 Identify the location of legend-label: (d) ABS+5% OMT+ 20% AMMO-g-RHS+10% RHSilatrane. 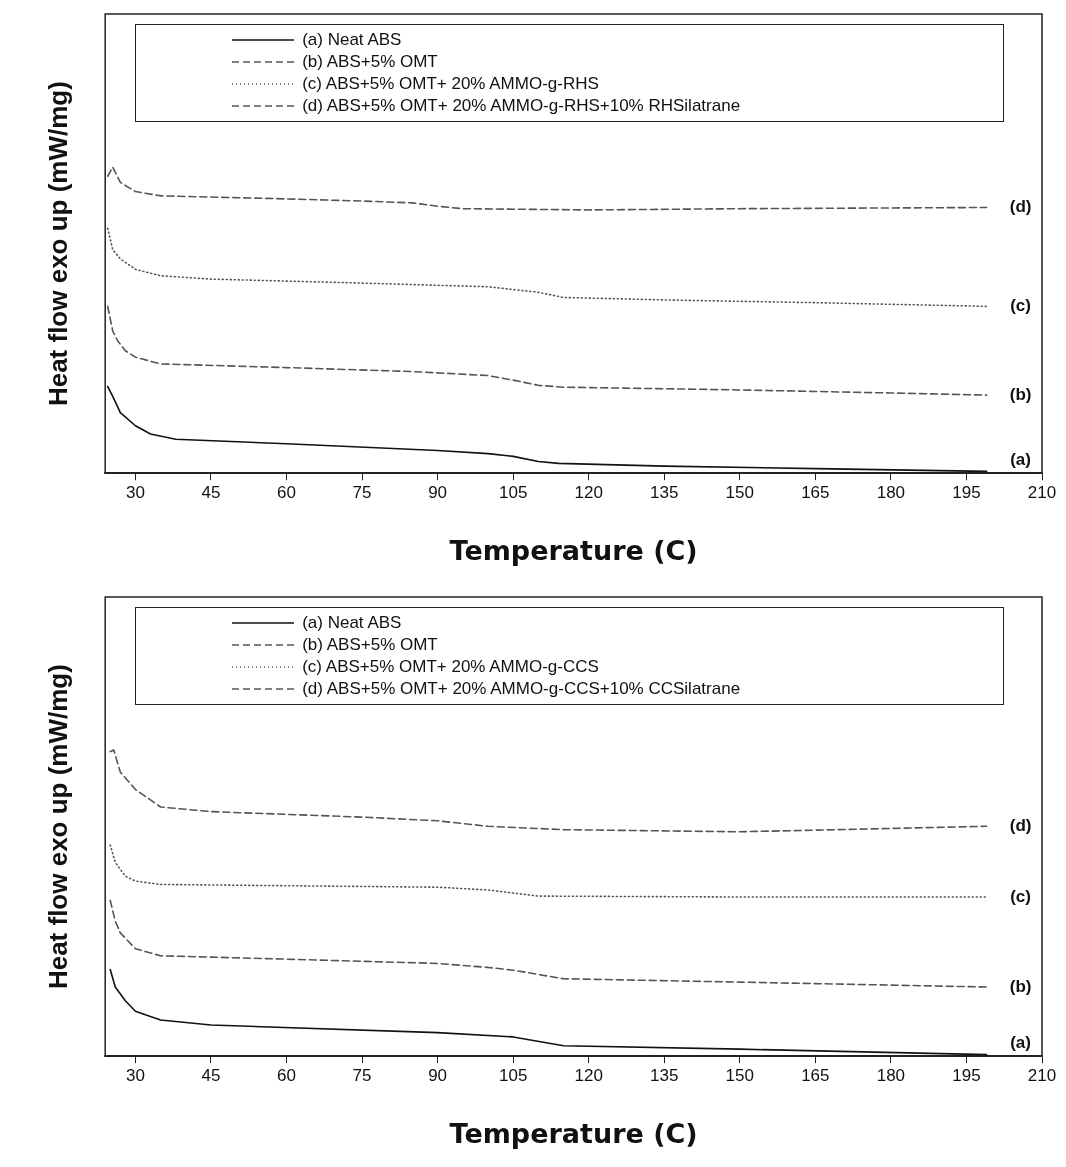
(521, 106).